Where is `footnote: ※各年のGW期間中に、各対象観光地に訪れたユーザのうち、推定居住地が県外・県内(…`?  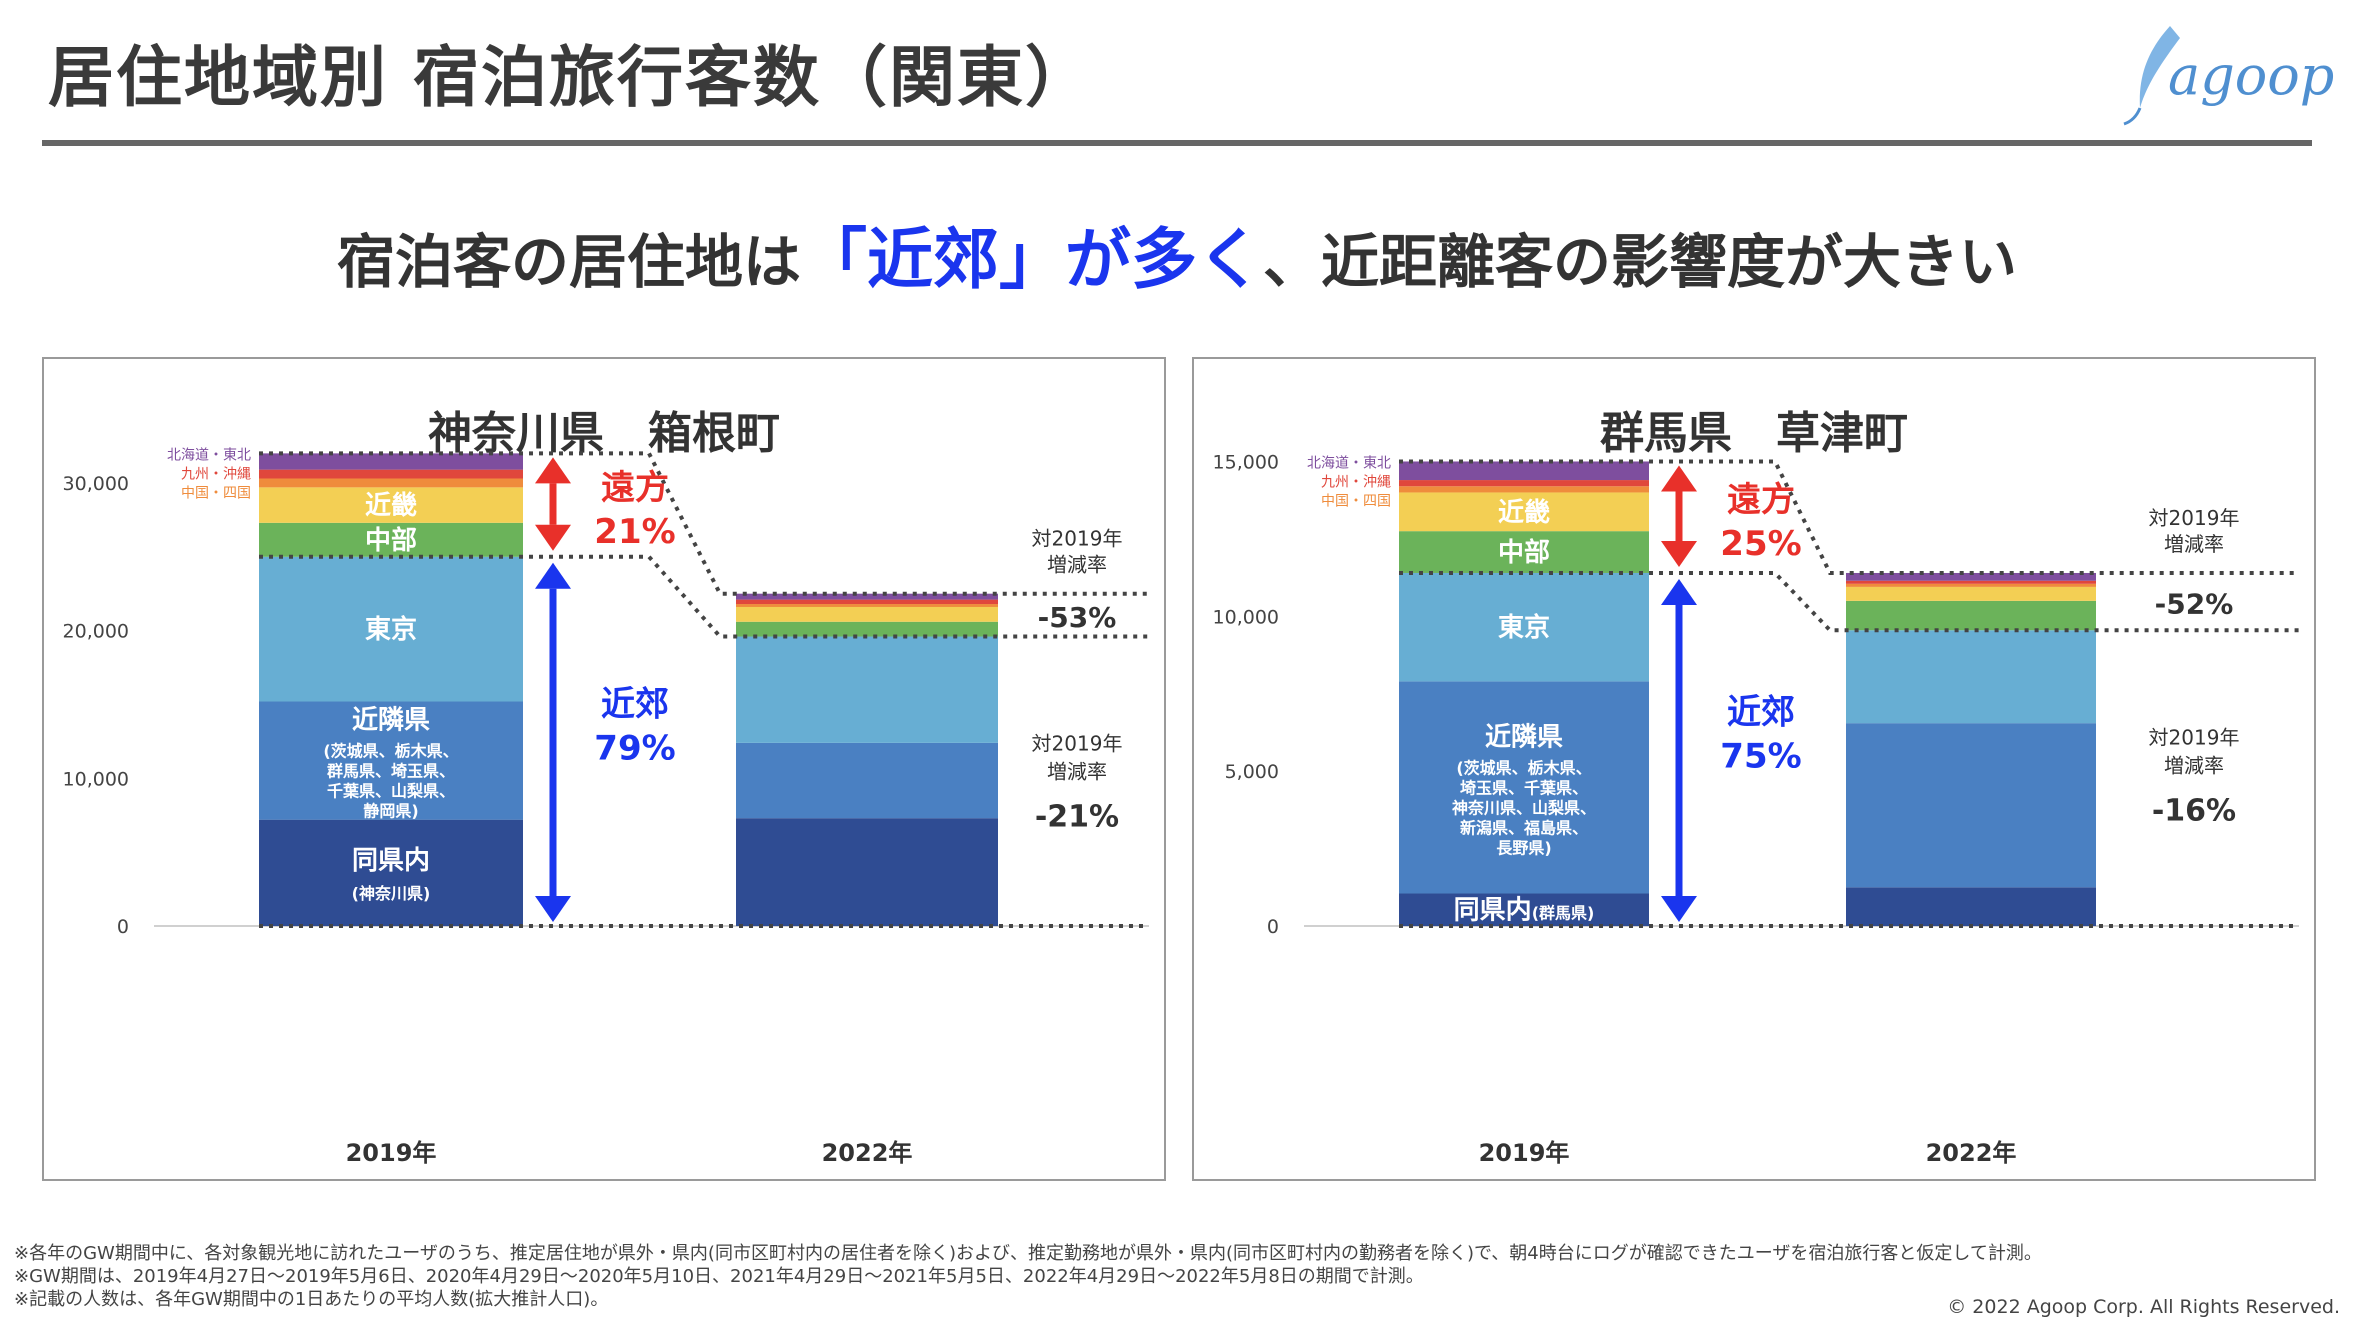 footnote: ※各年のGW期間中に、各対象観光地に訪れたユーザのうち、推定居住地が県外・県内(… is located at coordinates (1028, 1253).